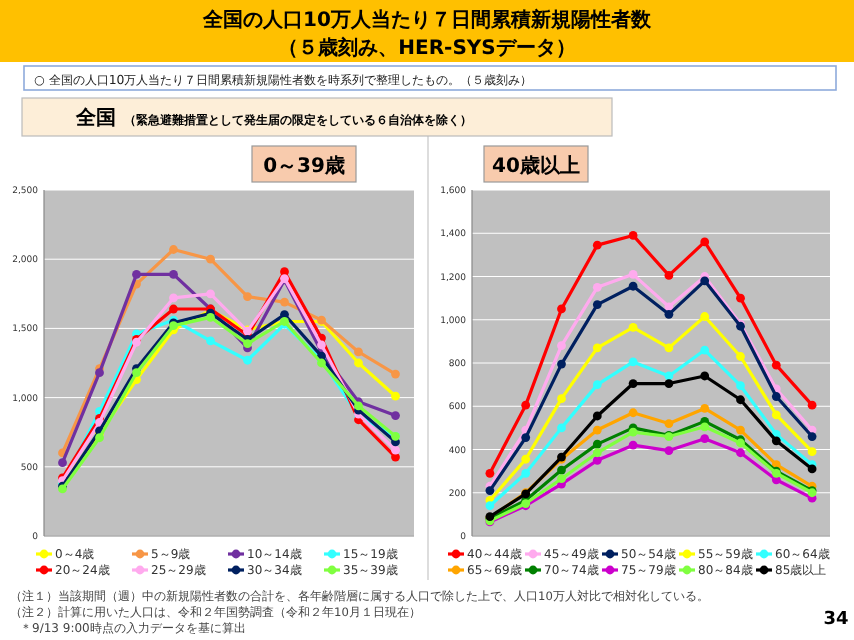 This screenshot has height=640, width=854. I want to click on chart-title: 0～39歳, so click(304, 166).